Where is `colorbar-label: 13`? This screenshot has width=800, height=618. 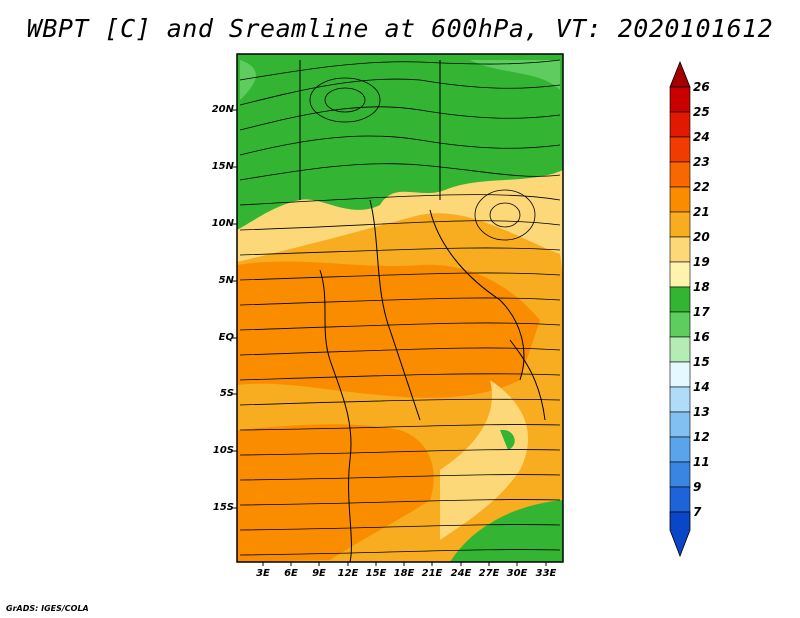
colorbar-label: 13 is located at coordinates (701, 412).